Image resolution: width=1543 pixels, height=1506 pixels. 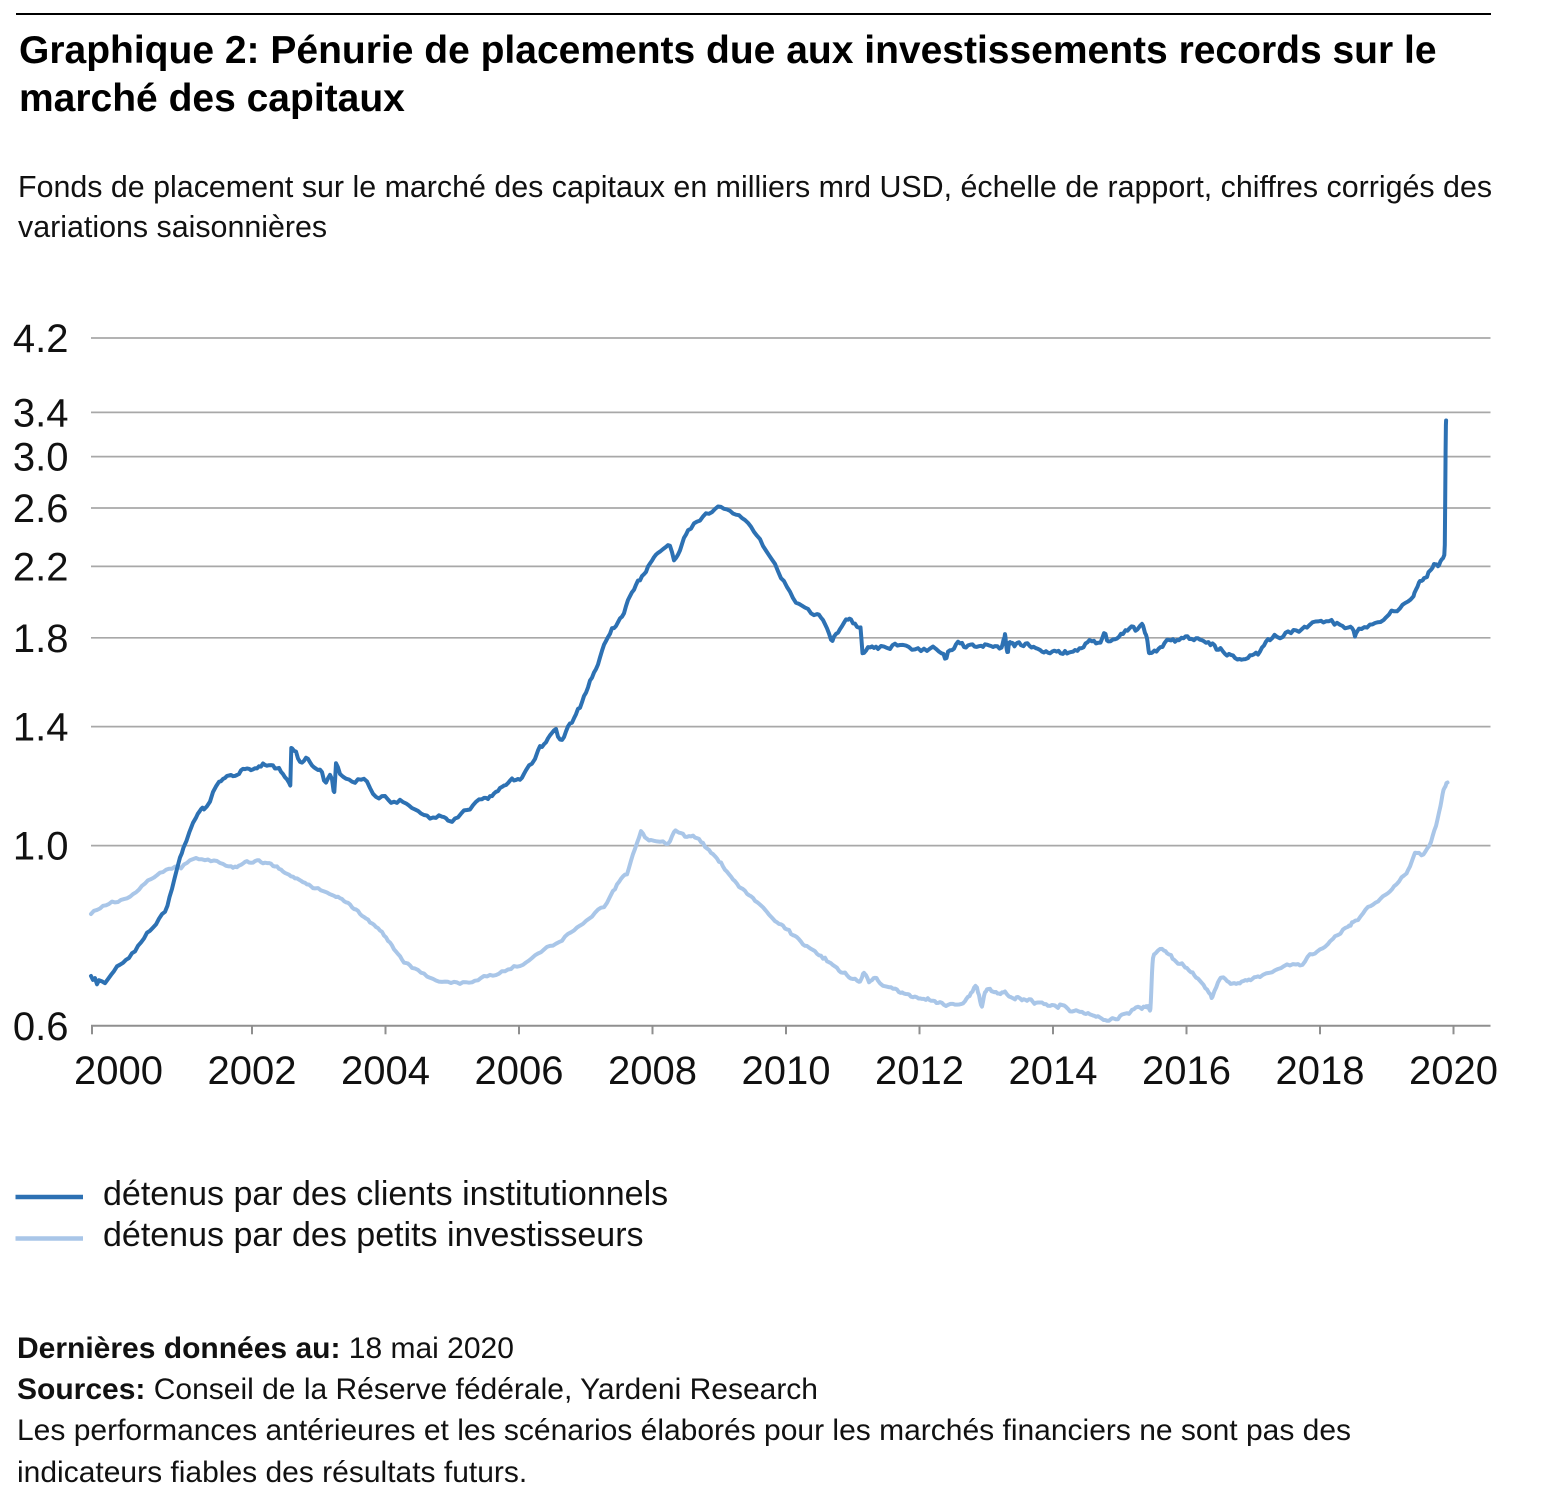 I want to click on svg-text: 2000, so click(x=118, y=1071).